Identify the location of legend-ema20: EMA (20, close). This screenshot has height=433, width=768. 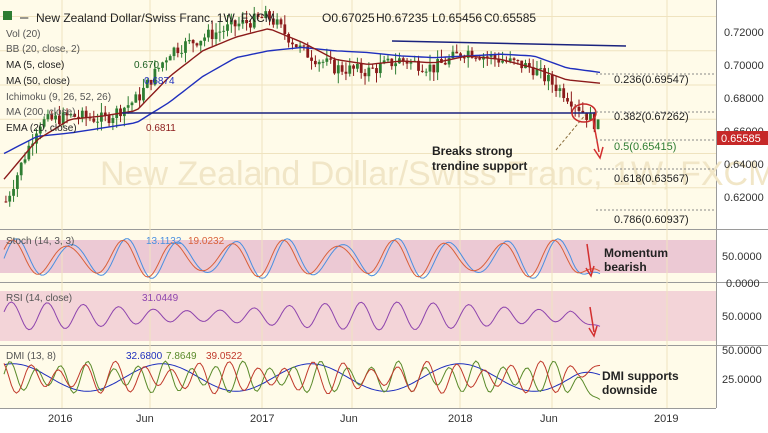
(41, 128).